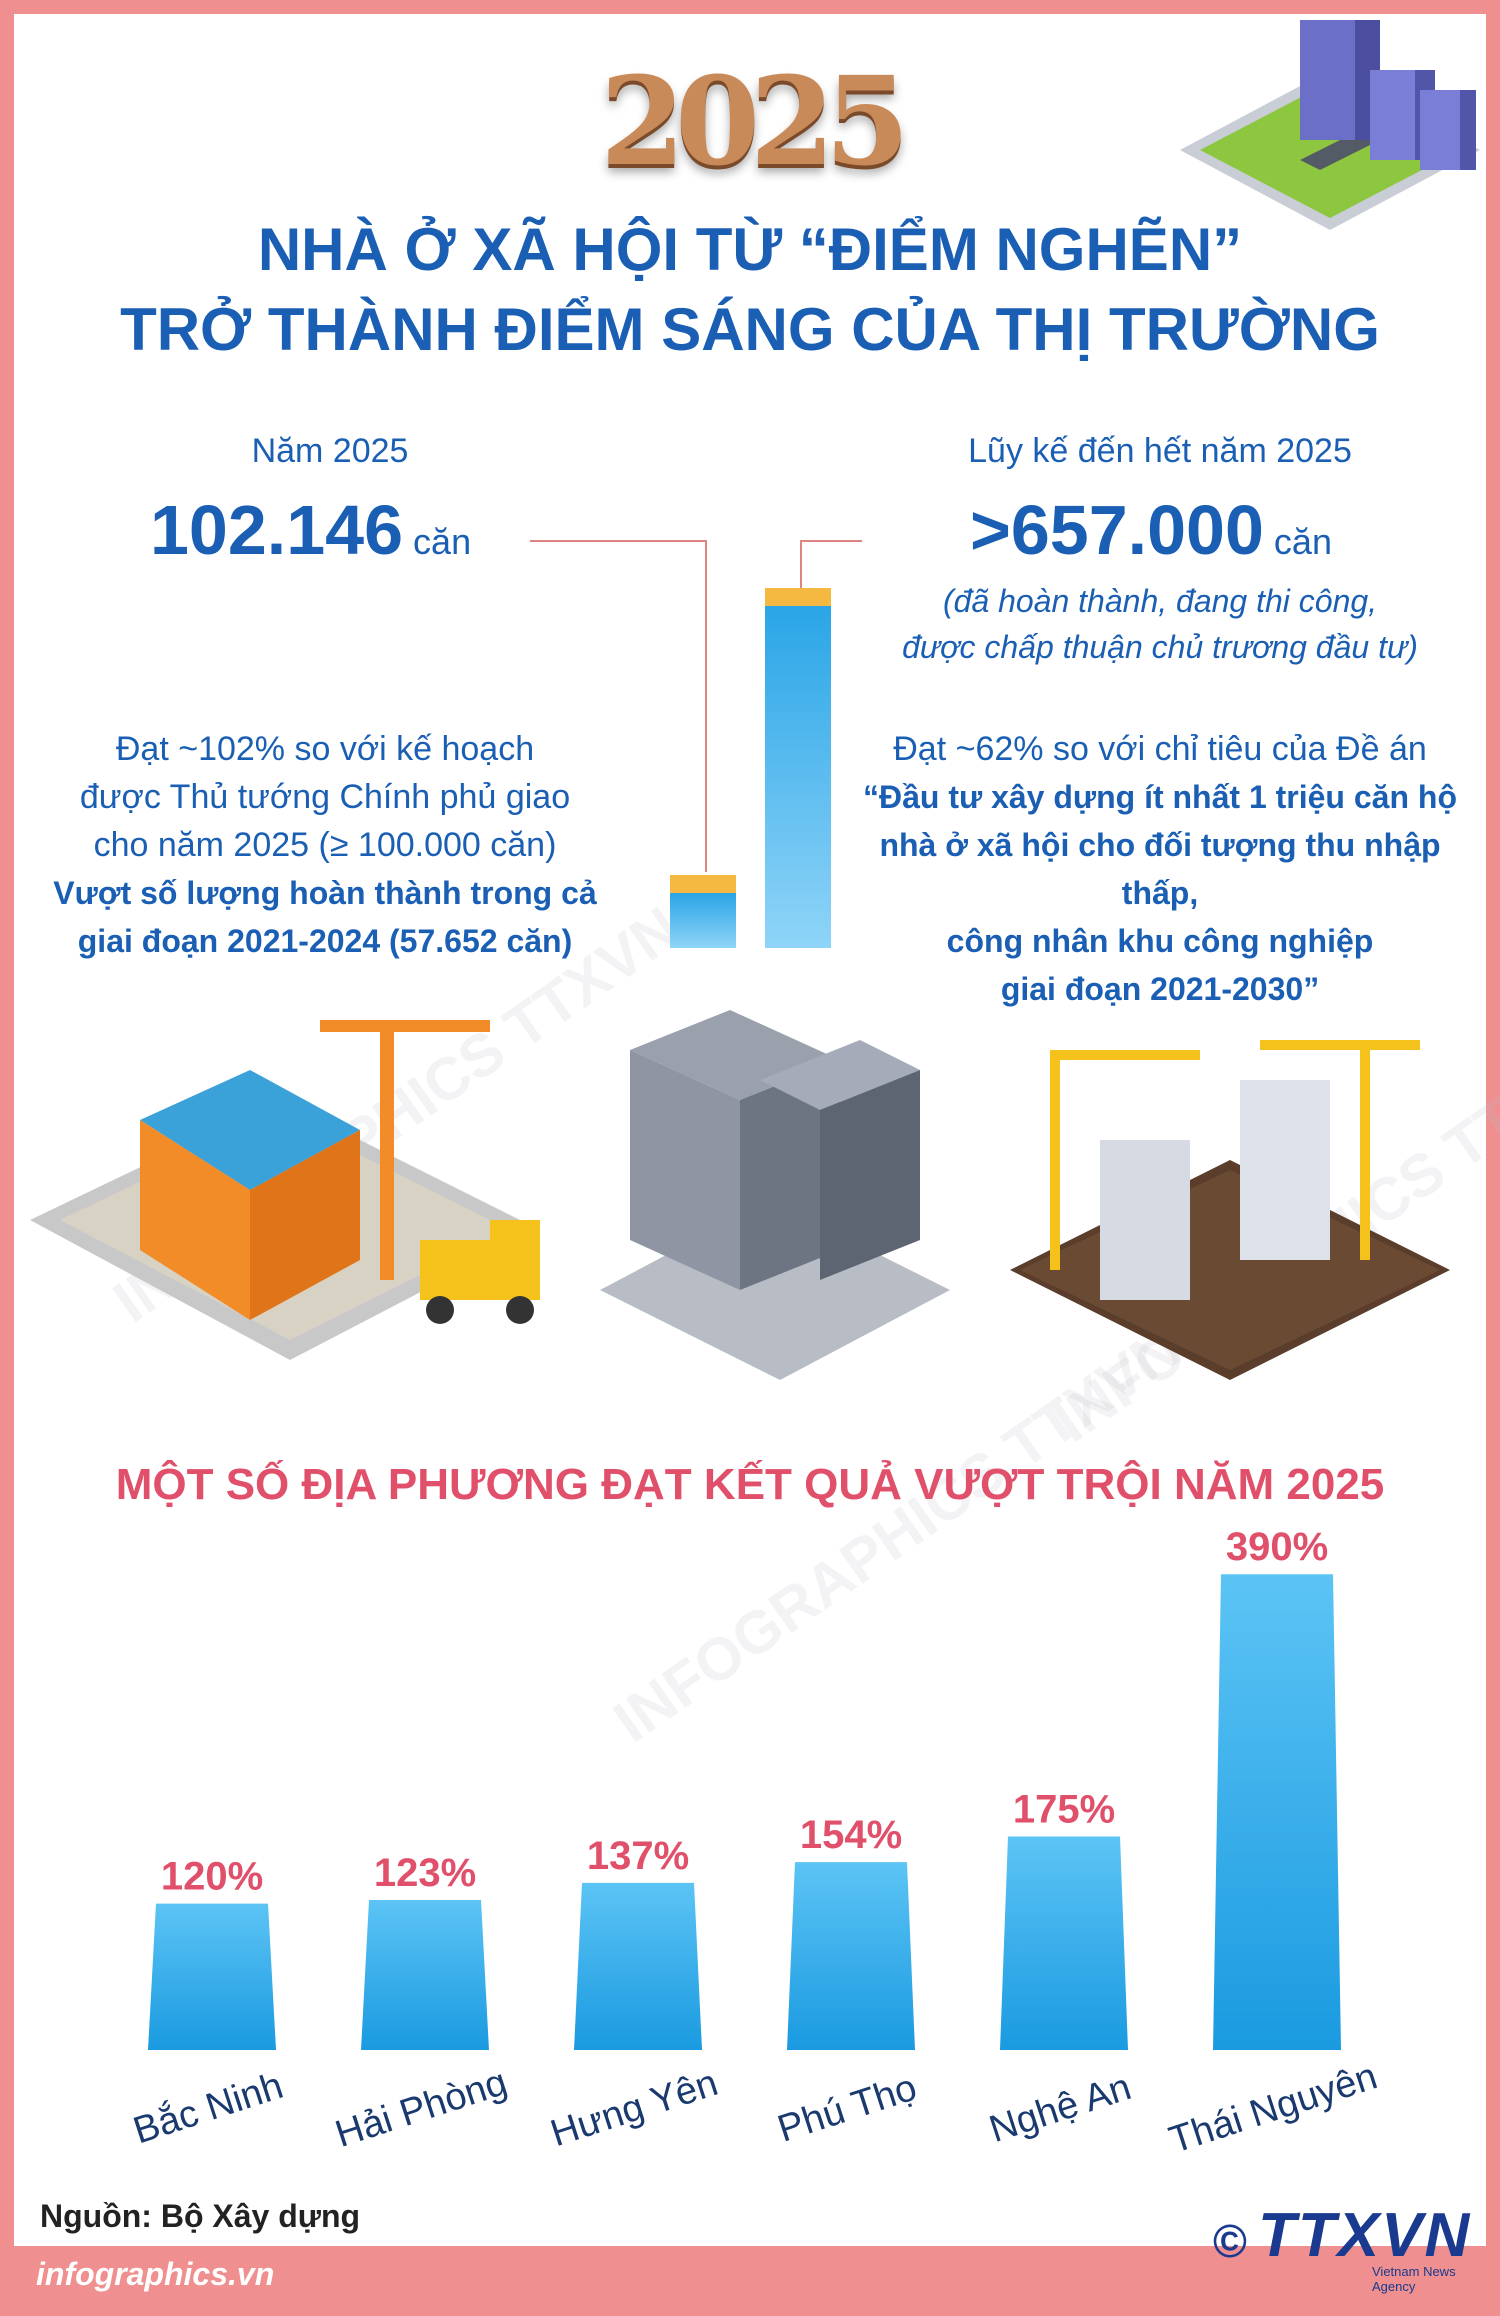  What do you see at coordinates (1160, 451) in the screenshot?
I see `right-stat-label: Lũy kế đến hết năm 2025` at bounding box center [1160, 451].